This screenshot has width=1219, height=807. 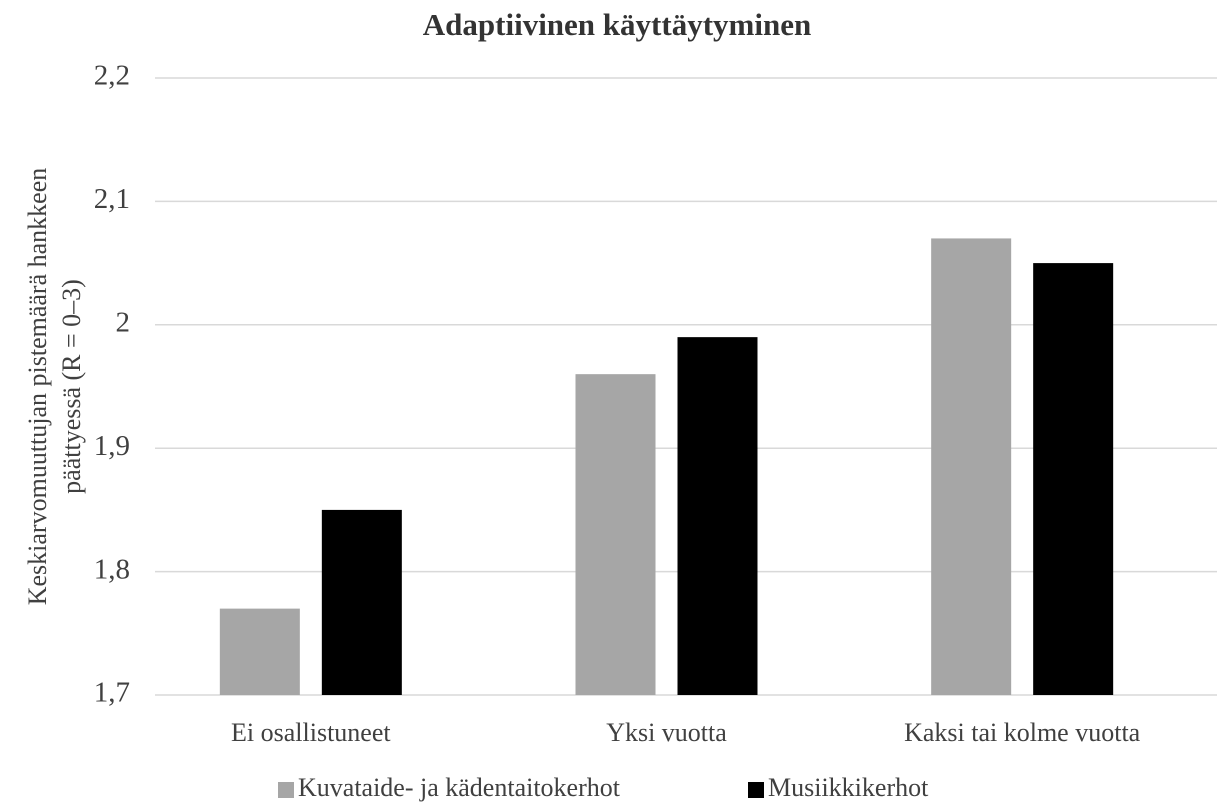 I want to click on x-tick-label: Ei osallistuneet, so click(x=311, y=732).